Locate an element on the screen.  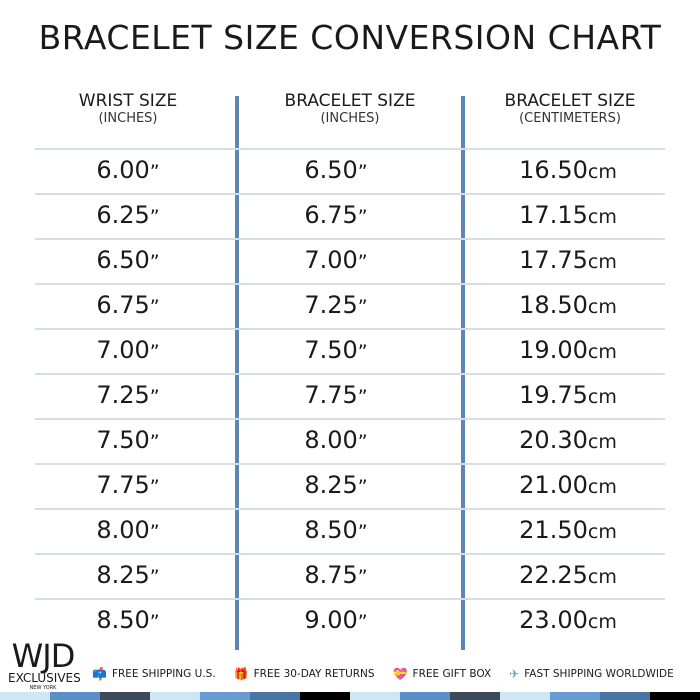
column-label: WRIST SIZE is located at coordinates (128, 101).